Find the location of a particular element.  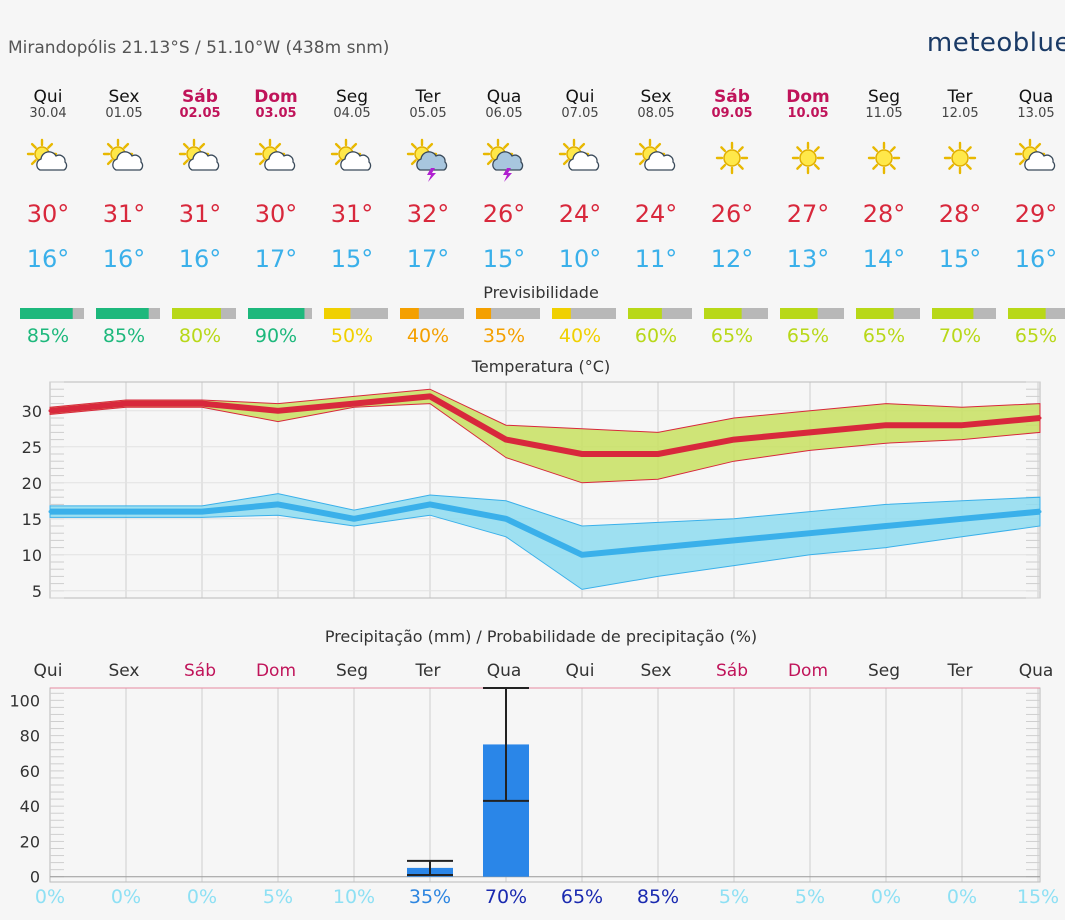

precip-probability: 85% is located at coordinates (658, 897).